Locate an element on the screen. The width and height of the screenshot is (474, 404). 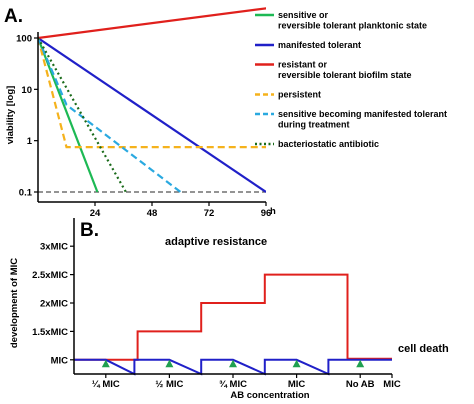
legend-label-line: sensitive or is located at coordinates (303, 15).